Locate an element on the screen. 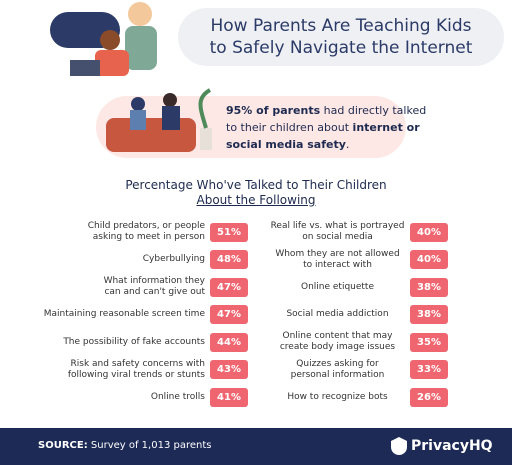  item-label-line: How to recognize bots is located at coordinates (337, 396).